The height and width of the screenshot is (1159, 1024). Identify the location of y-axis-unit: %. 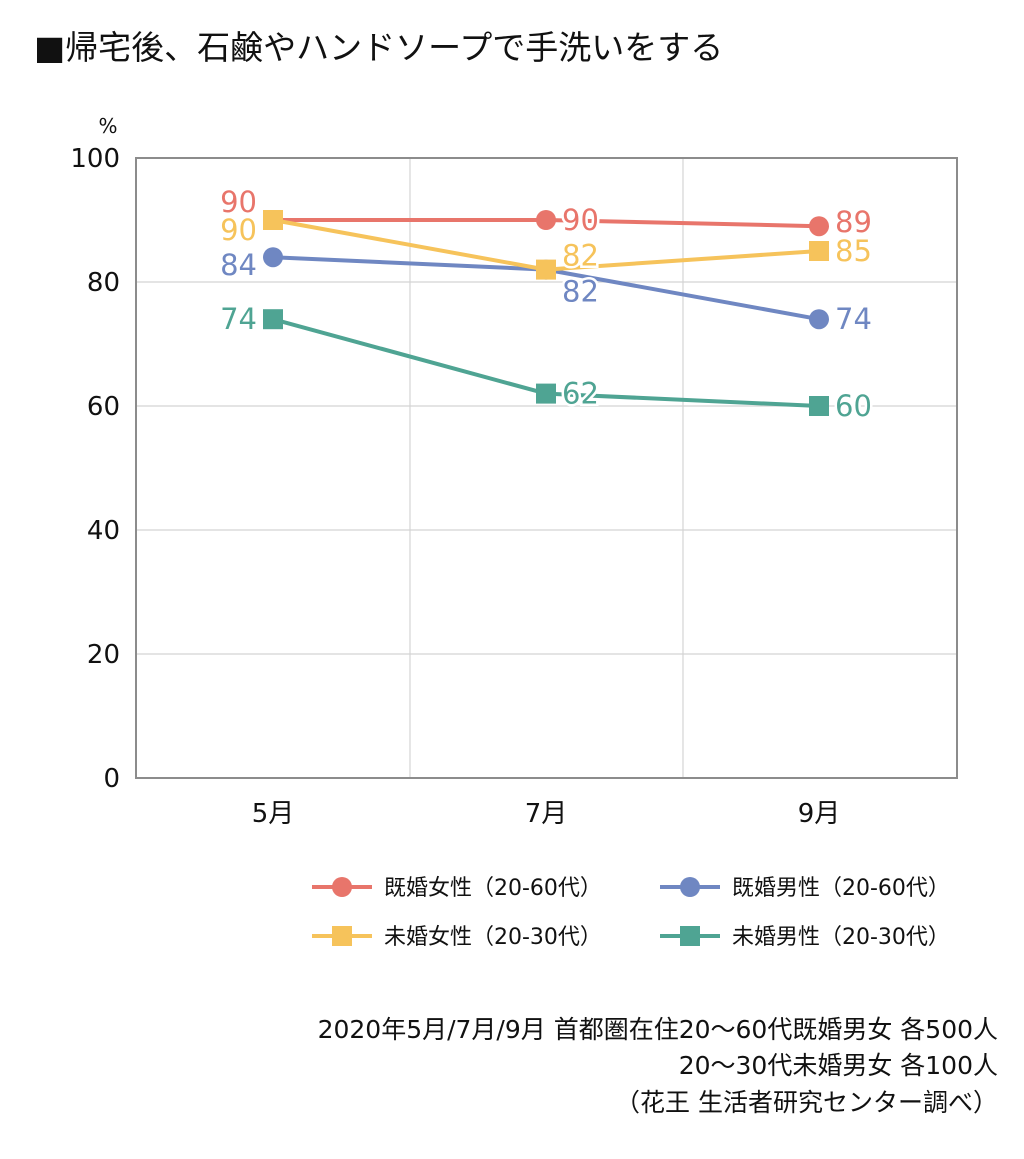
(107, 126).